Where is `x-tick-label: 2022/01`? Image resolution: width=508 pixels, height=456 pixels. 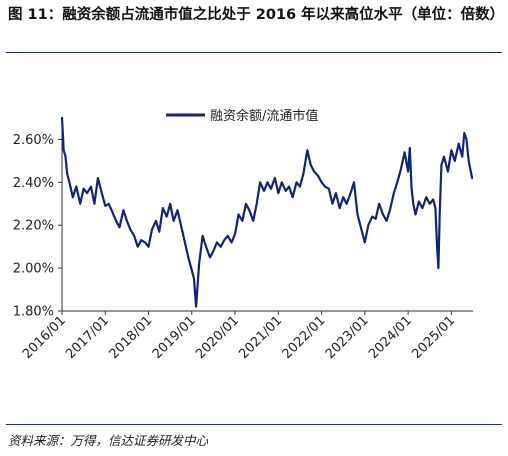 x-tick-label: 2022/01 is located at coordinates (304, 337).